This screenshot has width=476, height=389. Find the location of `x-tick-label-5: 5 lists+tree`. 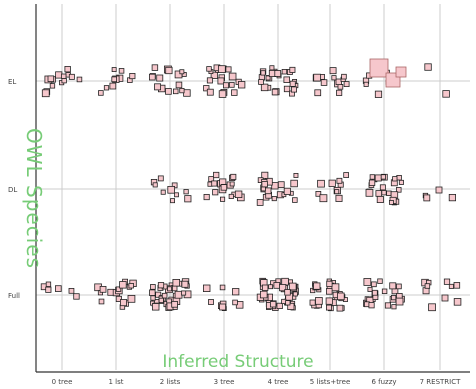

x-tick-label-5: 5 lists+tree is located at coordinates (330, 382).